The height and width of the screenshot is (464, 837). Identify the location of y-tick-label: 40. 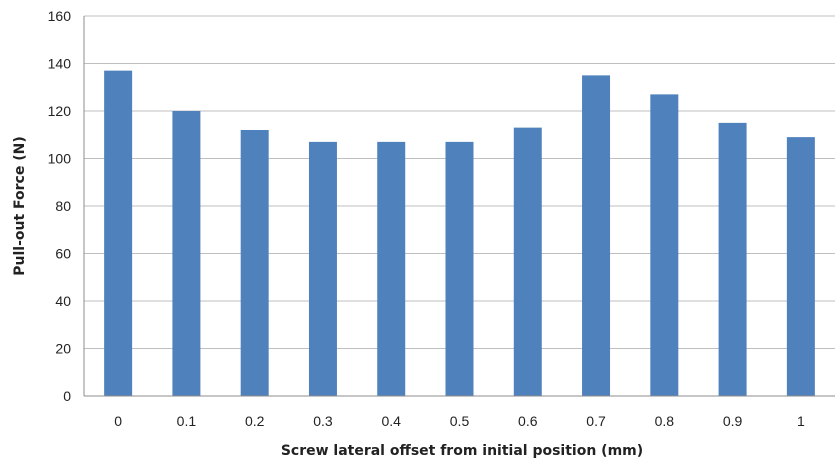
(63, 301).